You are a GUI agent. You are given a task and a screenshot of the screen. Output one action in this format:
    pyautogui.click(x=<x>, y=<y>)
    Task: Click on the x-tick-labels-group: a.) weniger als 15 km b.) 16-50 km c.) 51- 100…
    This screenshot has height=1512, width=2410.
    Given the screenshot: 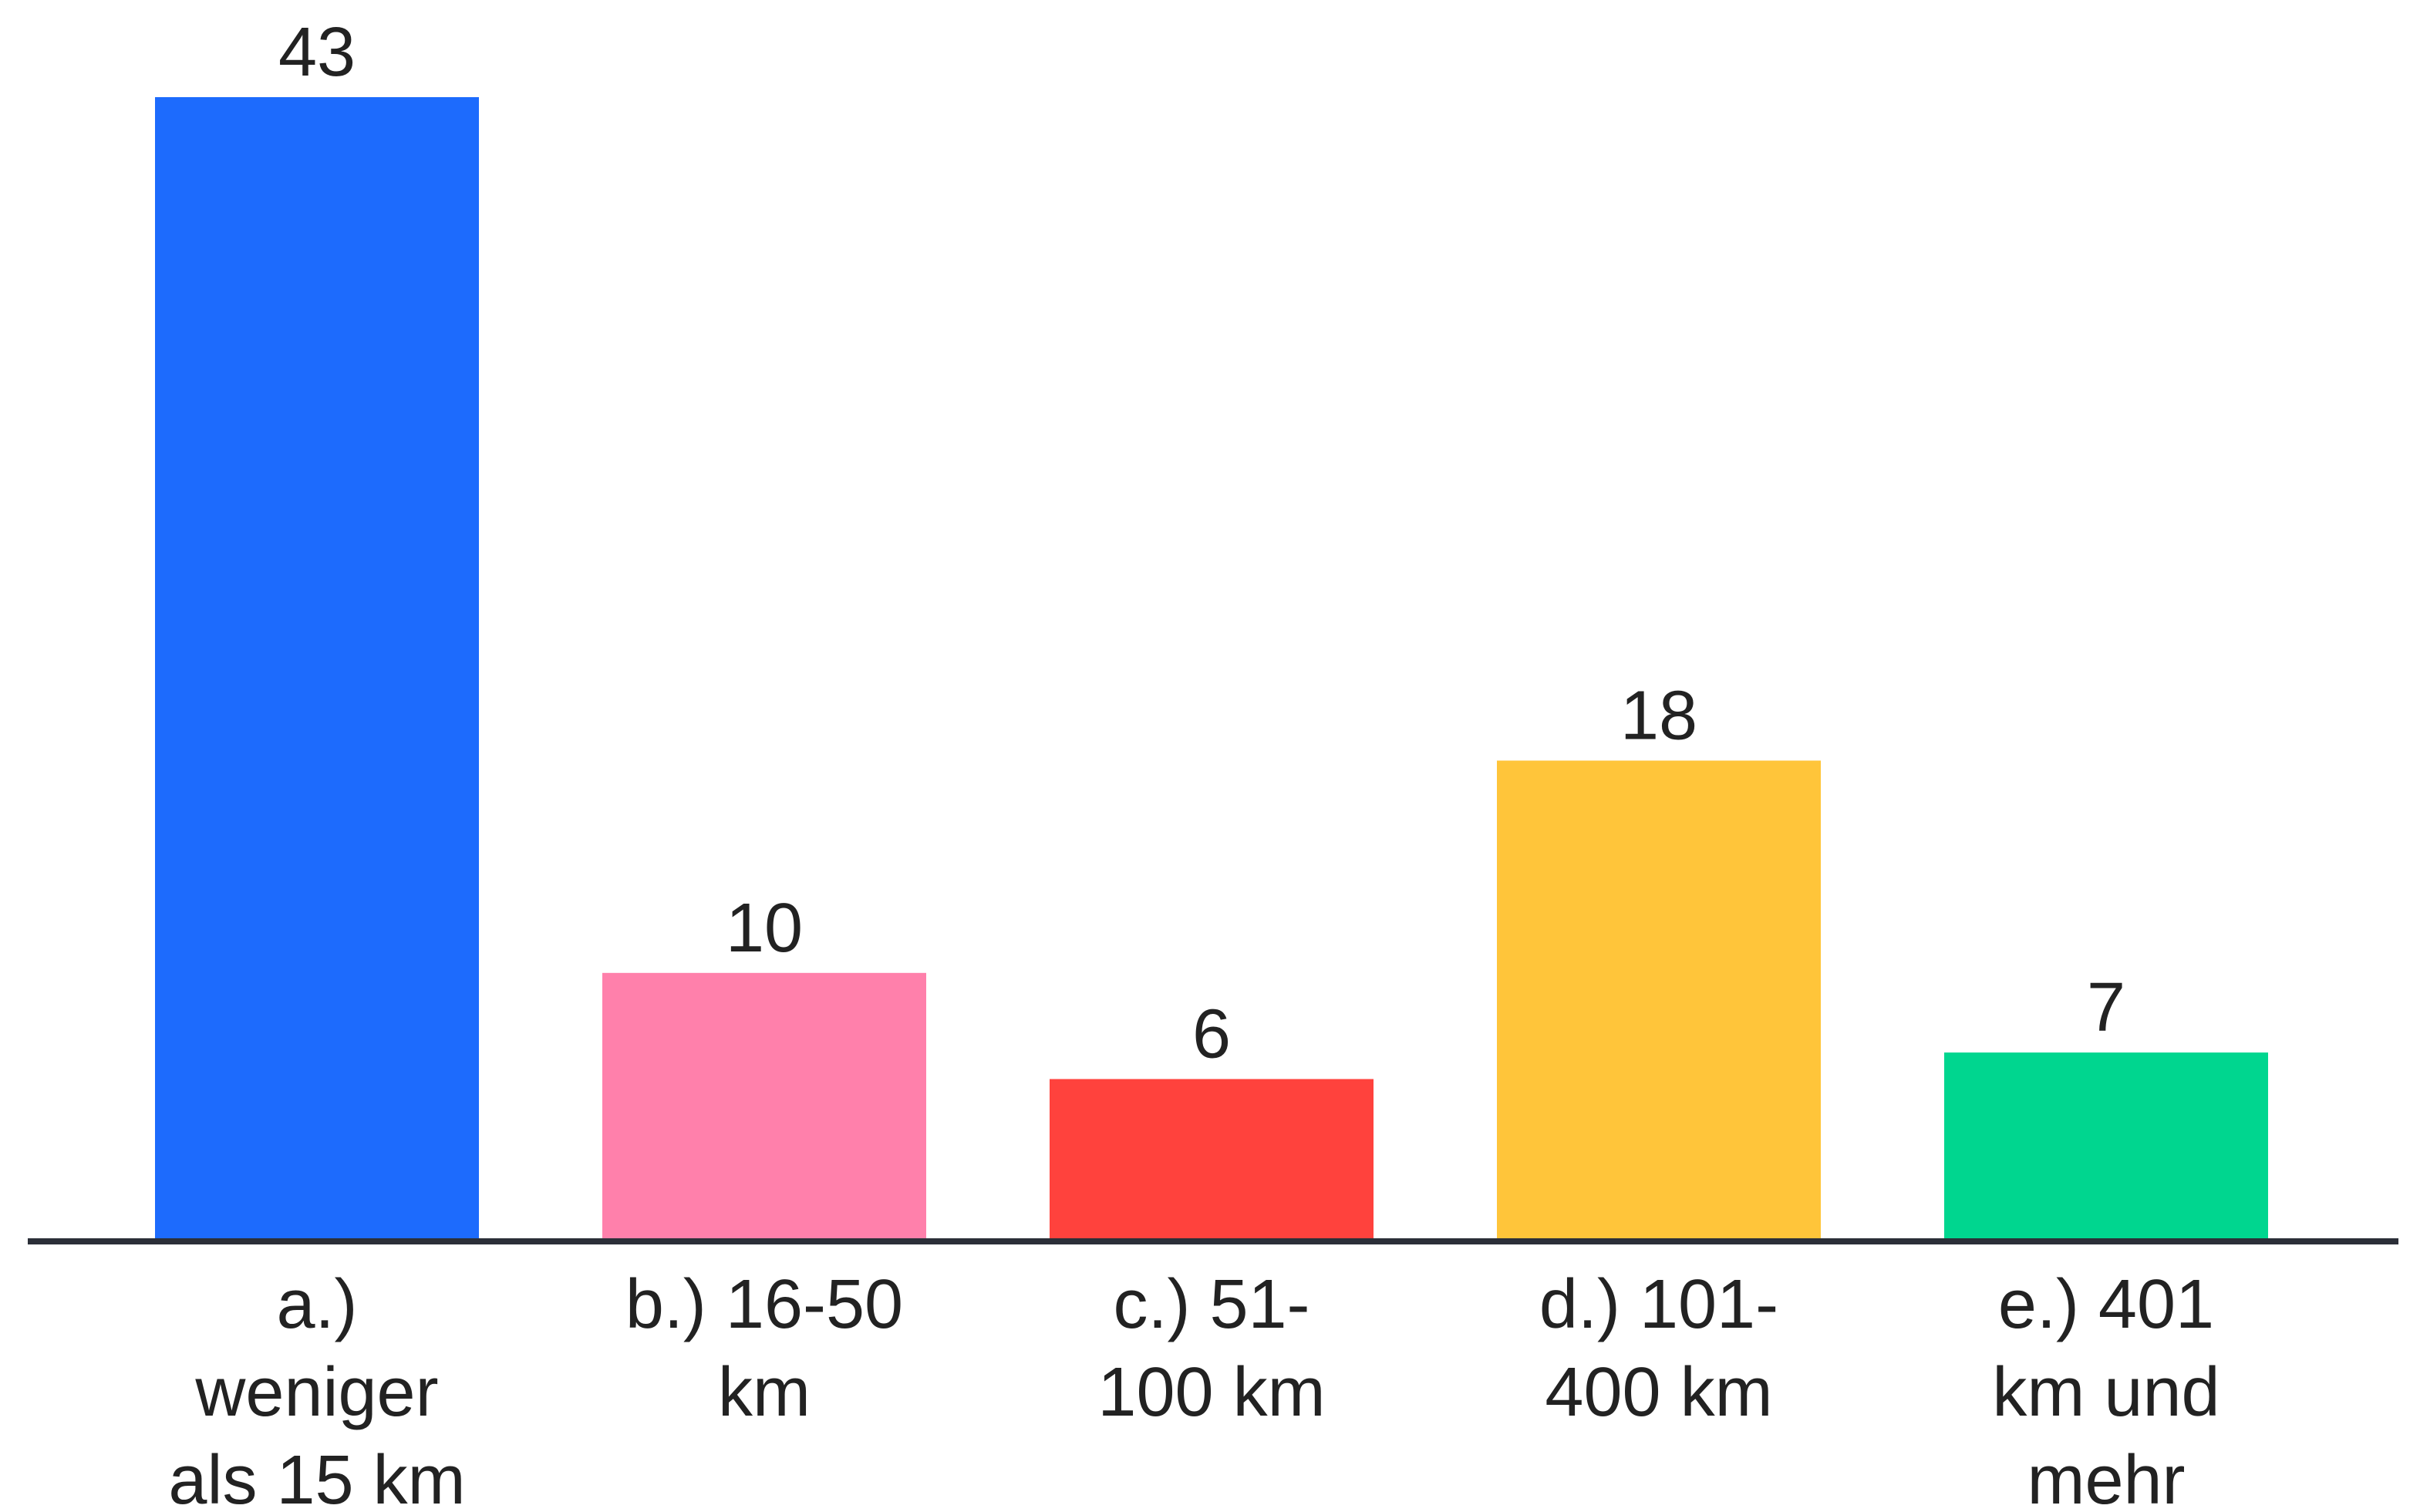 What is the action you would take?
    pyautogui.click(x=1194, y=1389)
    